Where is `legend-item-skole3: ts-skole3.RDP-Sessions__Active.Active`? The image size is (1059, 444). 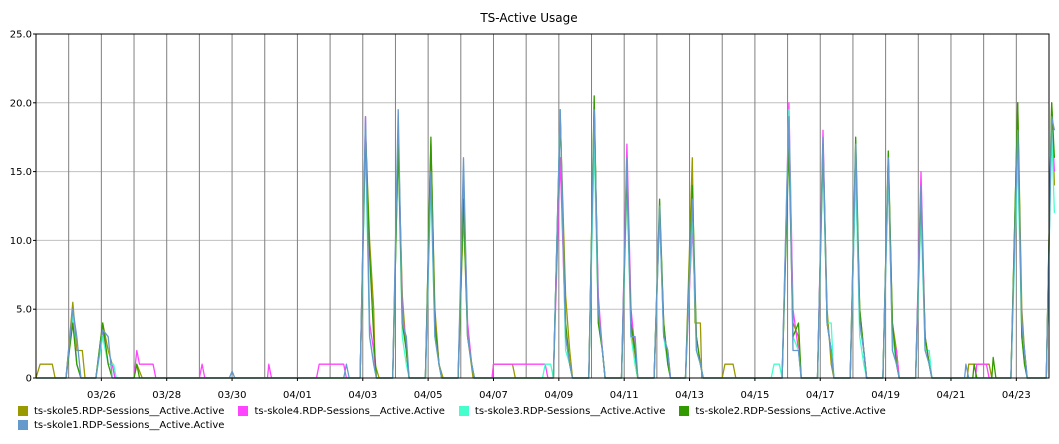
legend-item-skole3: ts-skole3.RDP-Sessions__Active.Active is located at coordinates (562, 411).